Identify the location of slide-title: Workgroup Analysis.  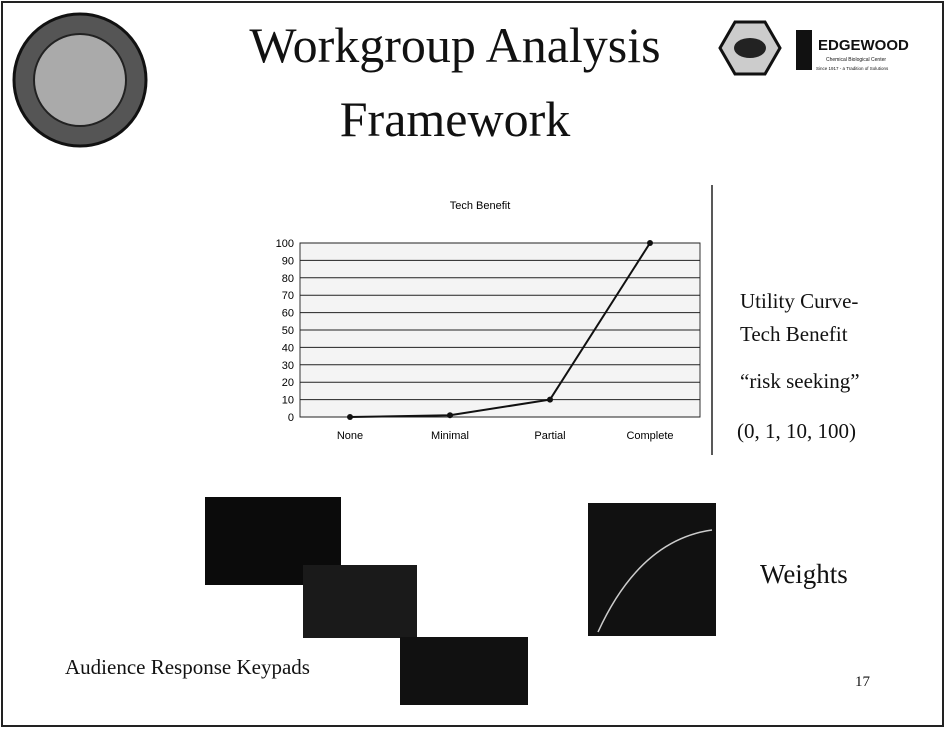
(454, 45).